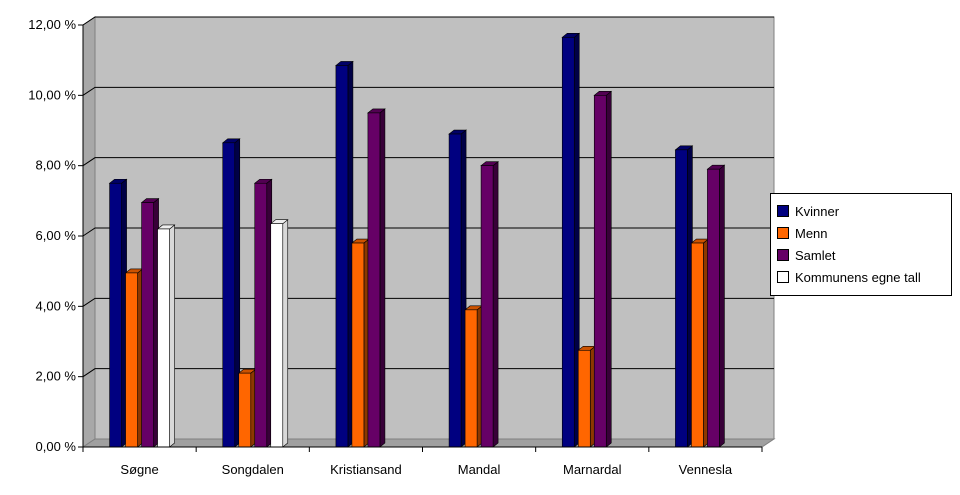 This screenshot has width=960, height=495. I want to click on legend: Kvinner Menn Samlet Kommunens egne tall, so click(861, 244).